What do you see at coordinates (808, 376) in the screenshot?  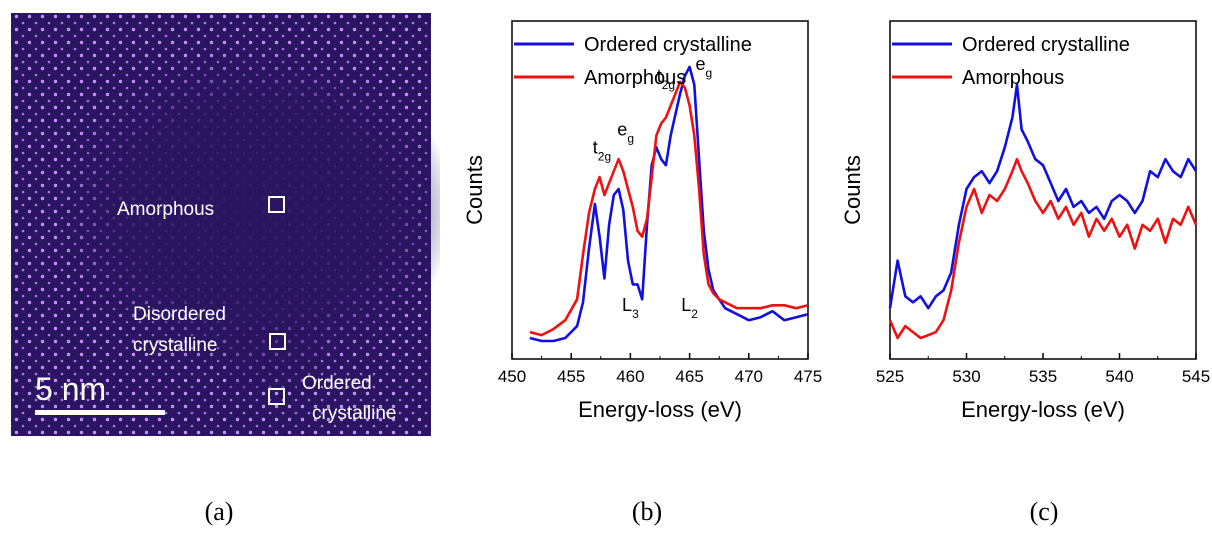 I see `x-tick-label: 475` at bounding box center [808, 376].